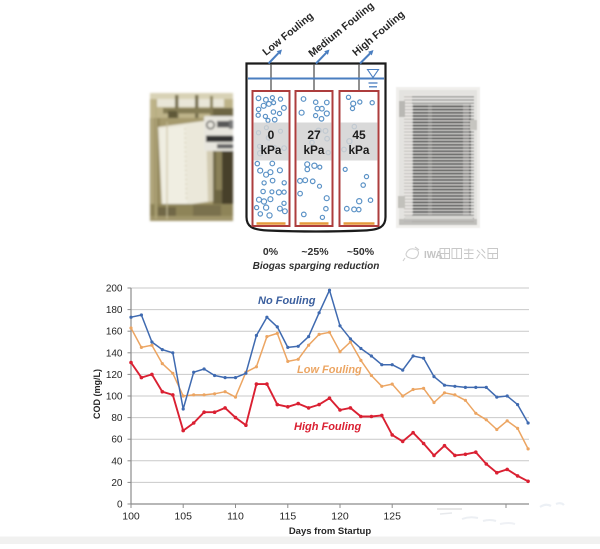  Describe the element at coordinates (114, 332) in the screenshot. I see `svg-text: 160` at that location.